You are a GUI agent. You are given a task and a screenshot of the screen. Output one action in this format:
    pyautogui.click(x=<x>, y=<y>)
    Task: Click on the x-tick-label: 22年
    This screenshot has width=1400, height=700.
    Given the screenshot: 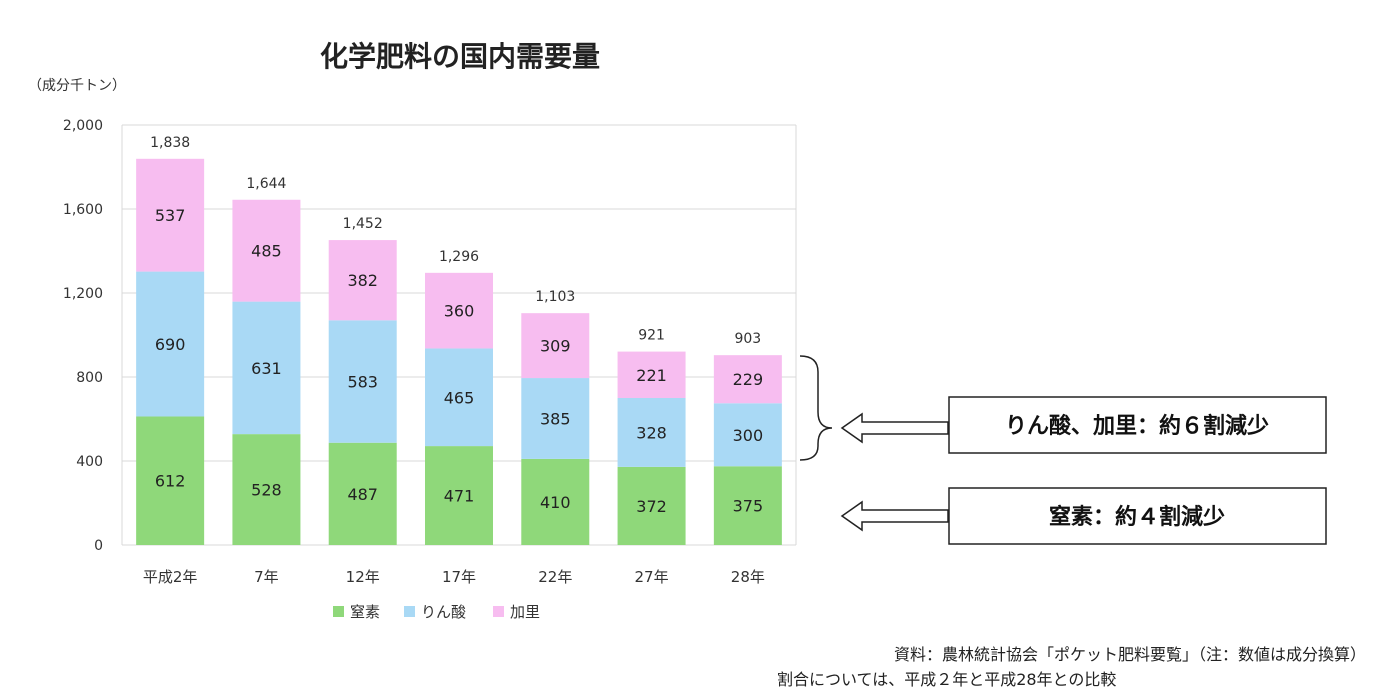 What is the action you would take?
    pyautogui.click(x=555, y=577)
    